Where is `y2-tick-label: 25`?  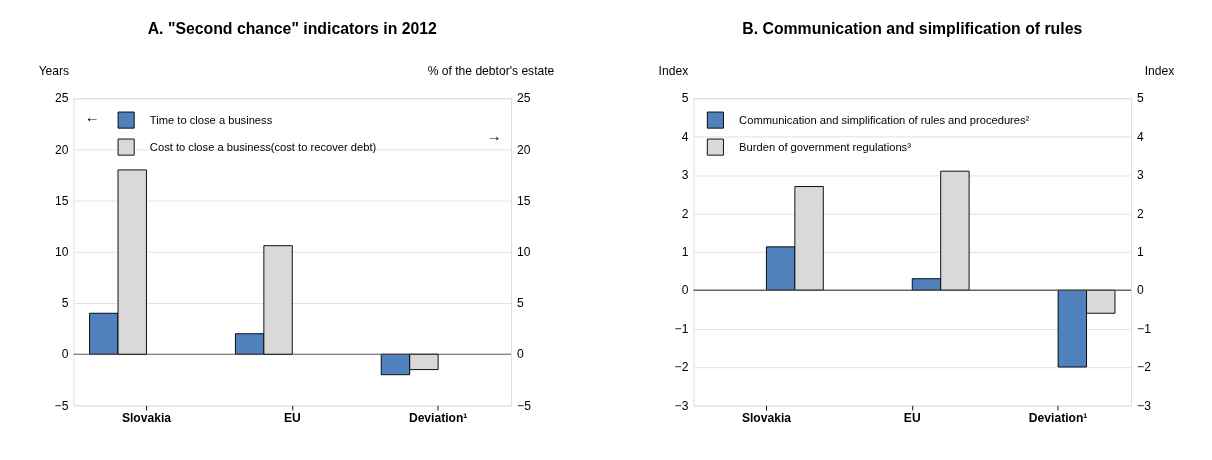
y2-tick-label: 25 is located at coordinates (524, 98).